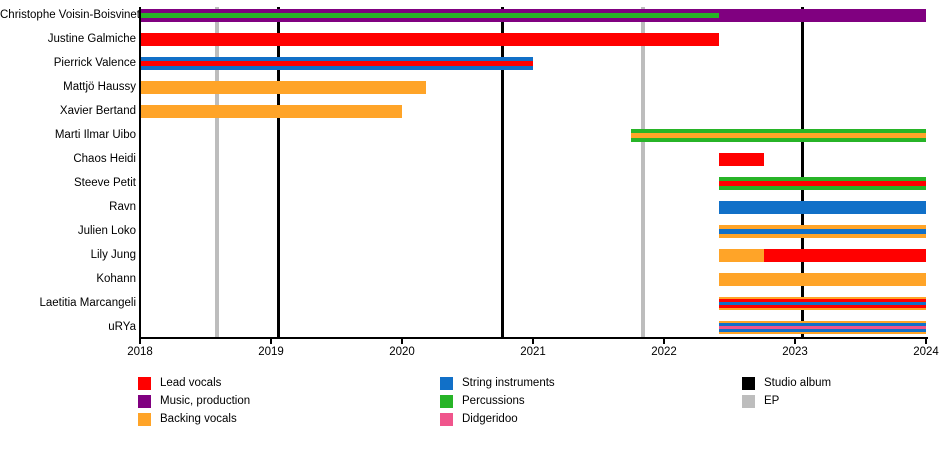  I want to click on legend-label: Music, production, so click(205, 401).